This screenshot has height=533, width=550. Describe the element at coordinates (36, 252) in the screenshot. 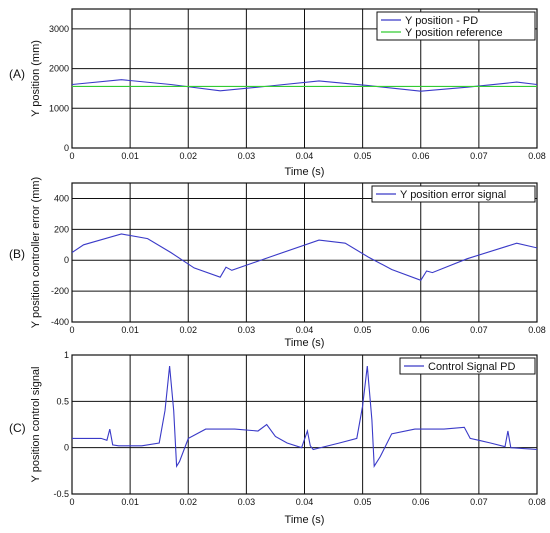

I see `y-axis-label: Y position controller error (mm)` at that location.